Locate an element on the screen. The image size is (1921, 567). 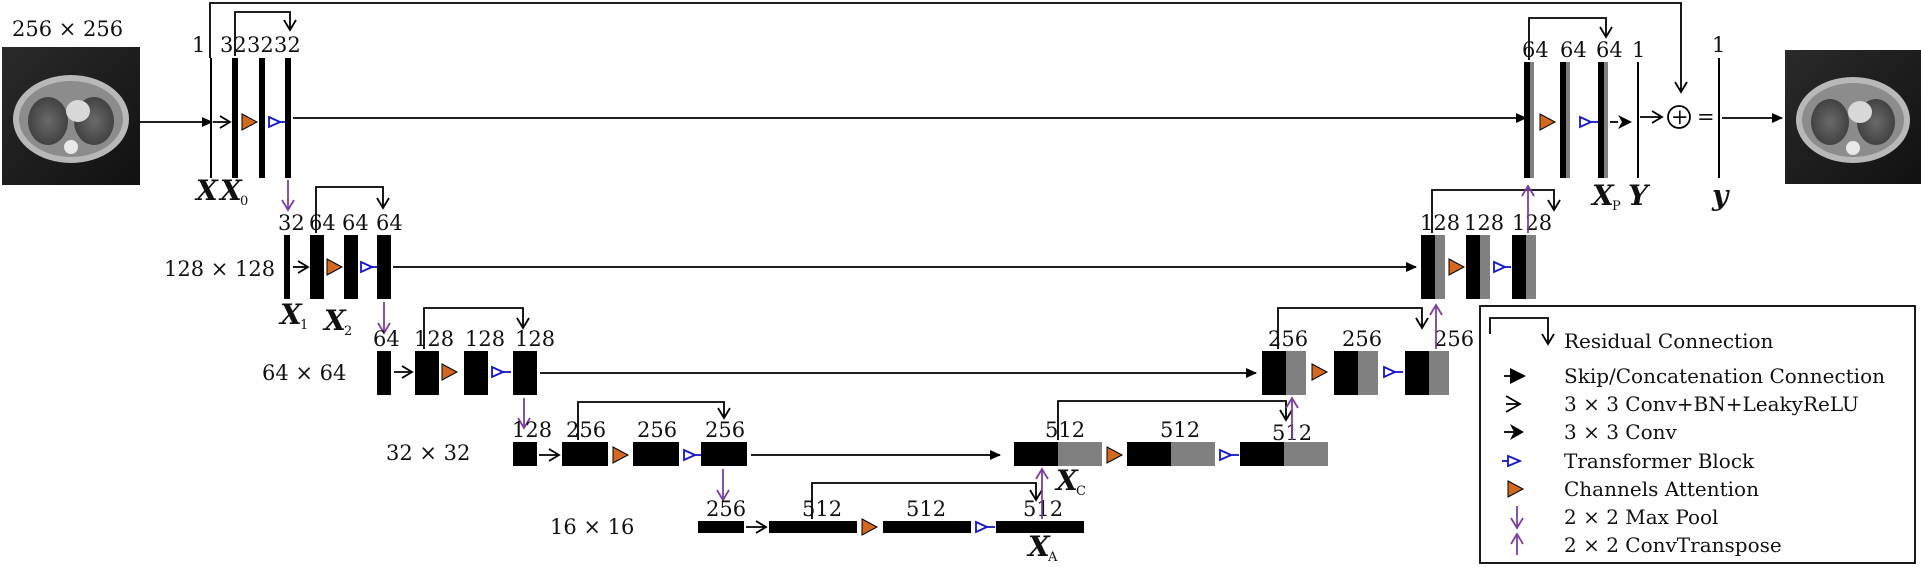
resolution-label: 128 × 128 is located at coordinates (219, 269).